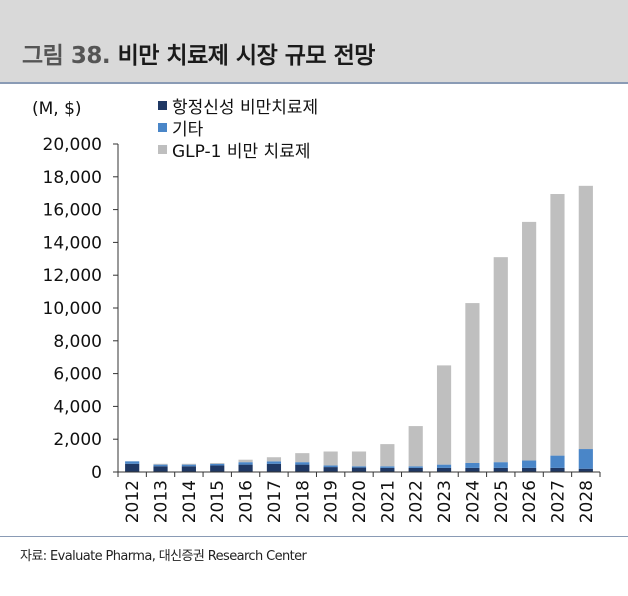  Describe the element at coordinates (96, 473) in the screenshot. I see `y-tick-label: 0` at that location.